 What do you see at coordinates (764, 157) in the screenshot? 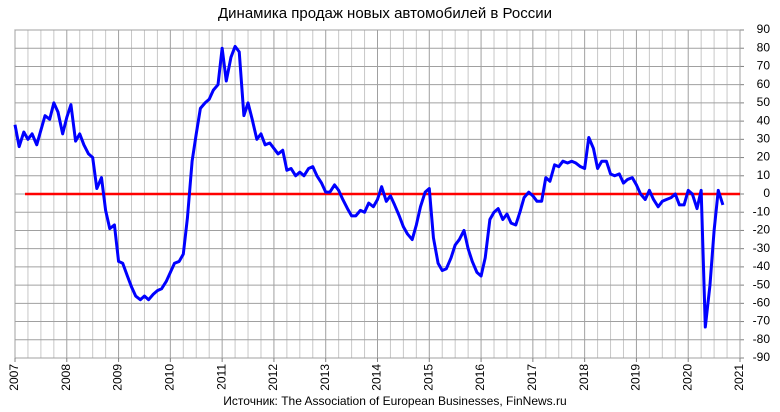
I see `y-tick-label: 20` at bounding box center [764, 157].